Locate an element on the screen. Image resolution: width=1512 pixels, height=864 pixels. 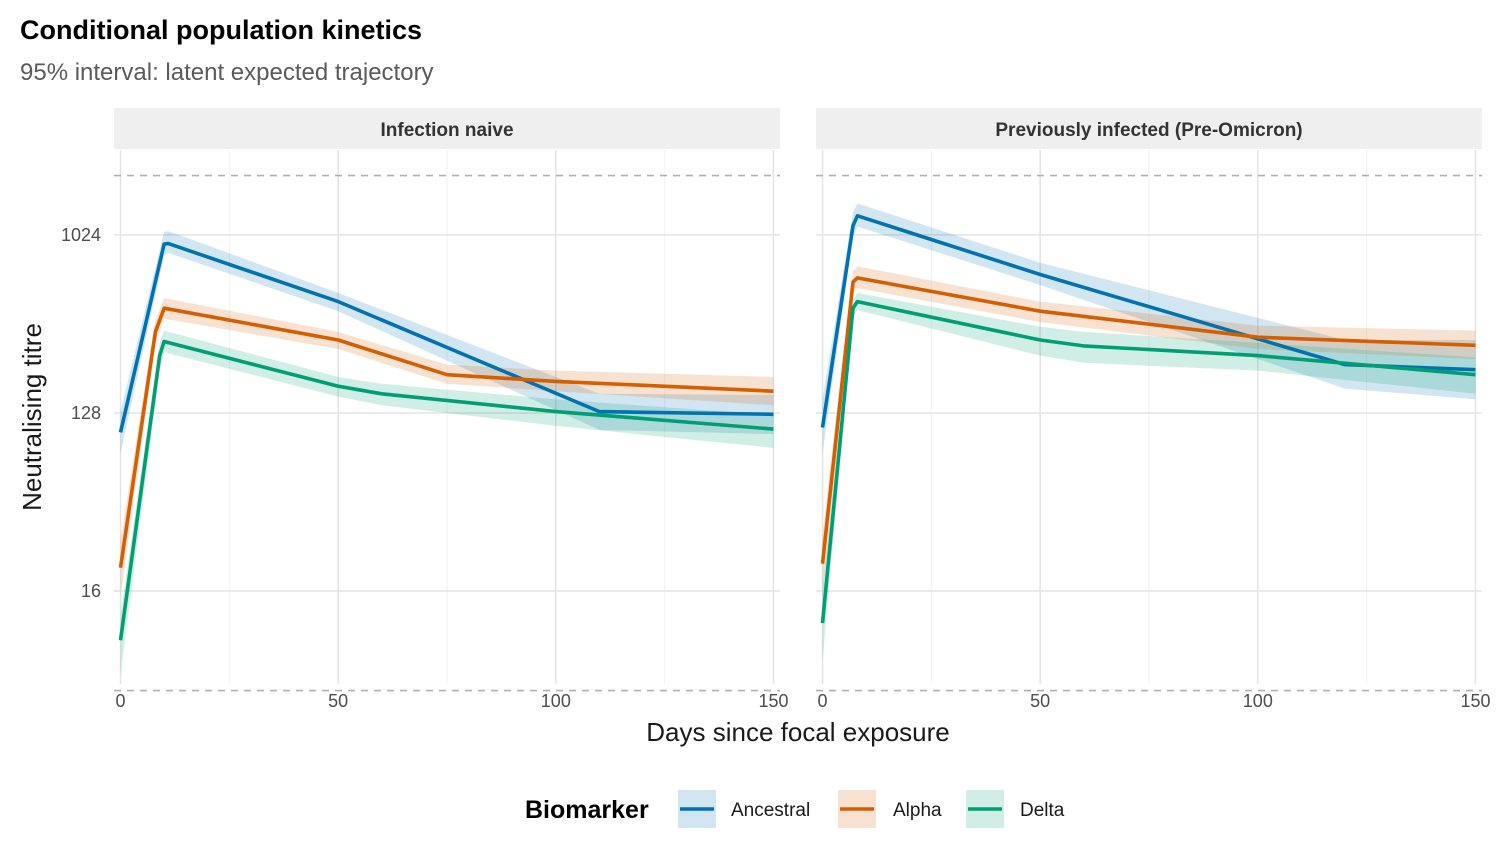
y-tick-label: 16 is located at coordinates (91, 591).